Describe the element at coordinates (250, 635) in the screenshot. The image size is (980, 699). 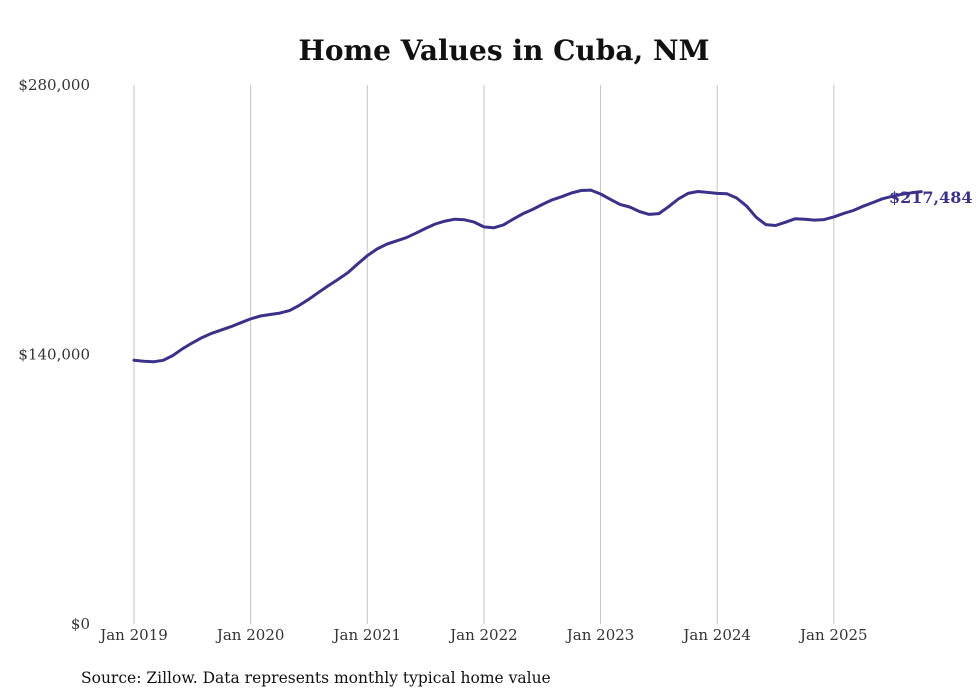
I see `x-tick-label: Jan 2020` at that location.